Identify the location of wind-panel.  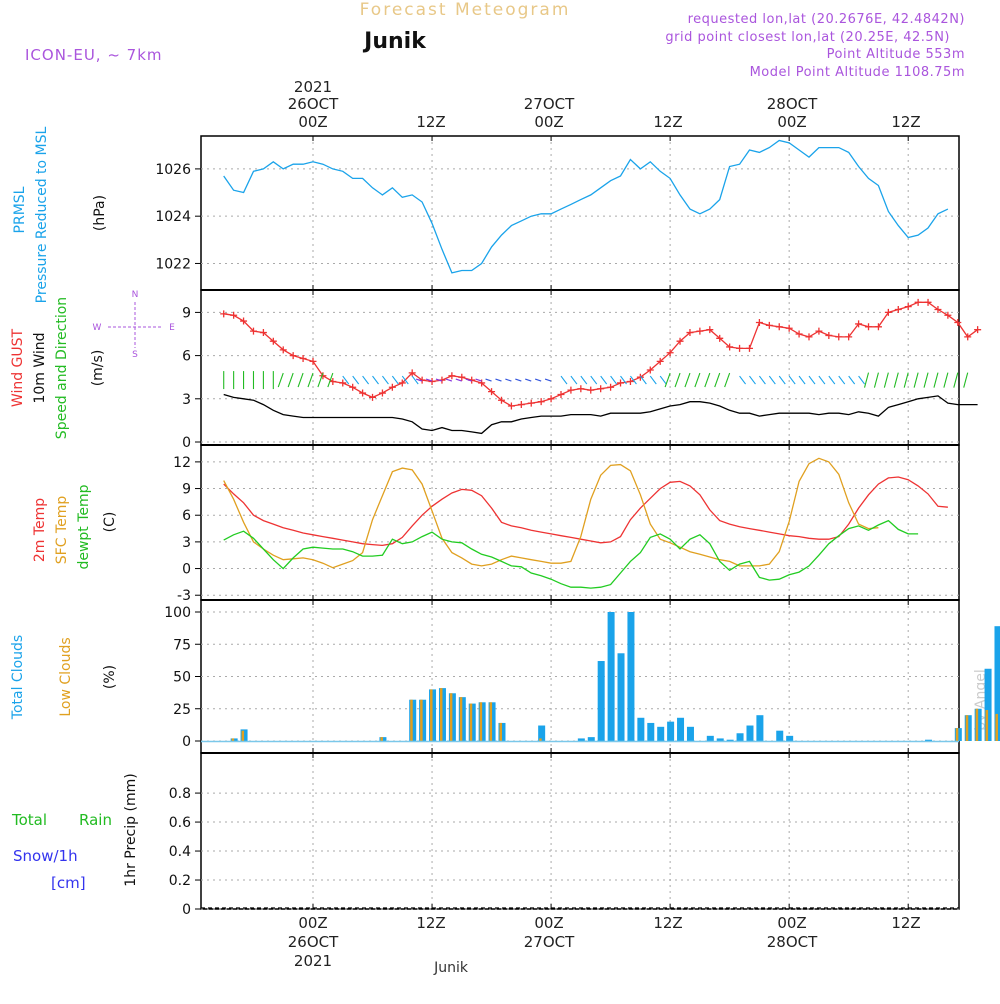
(580, 367).